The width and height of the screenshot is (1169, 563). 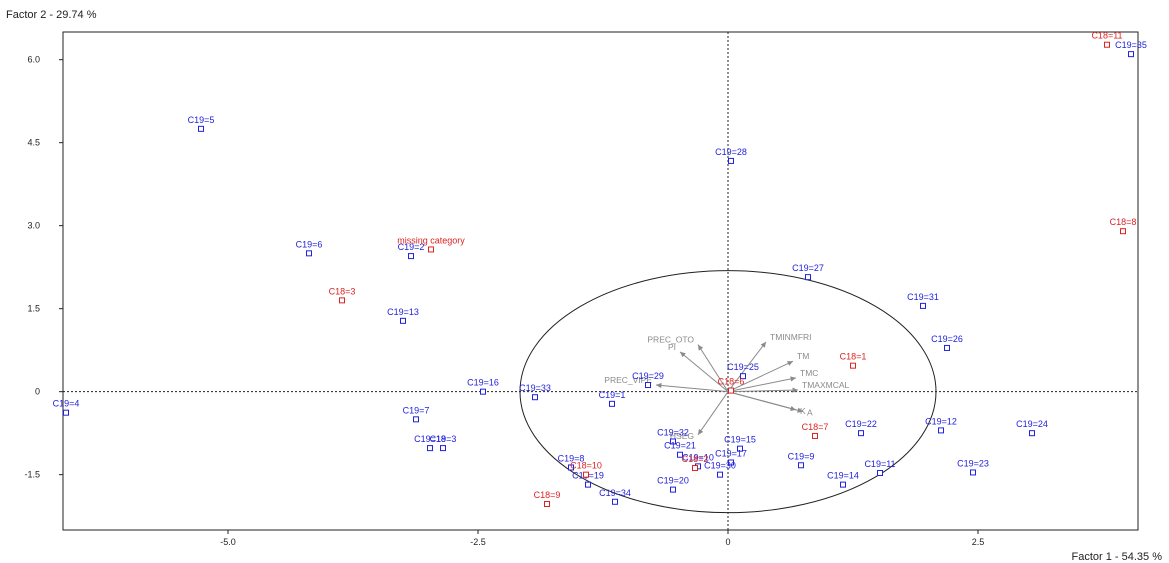 I want to click on variable-label: A, so click(x=810, y=413).